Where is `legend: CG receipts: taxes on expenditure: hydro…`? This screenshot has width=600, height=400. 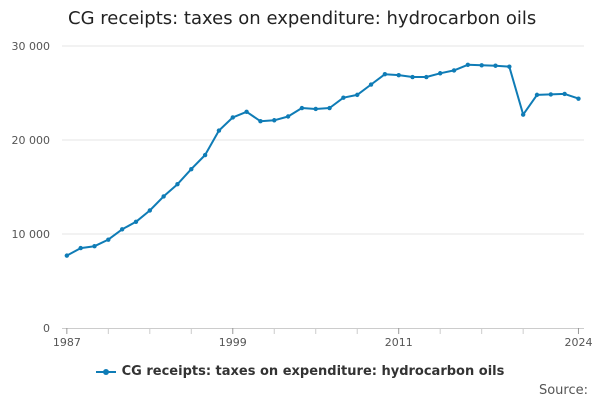 legend: CG receipts: taxes on expenditure: hydro… is located at coordinates (300, 371).